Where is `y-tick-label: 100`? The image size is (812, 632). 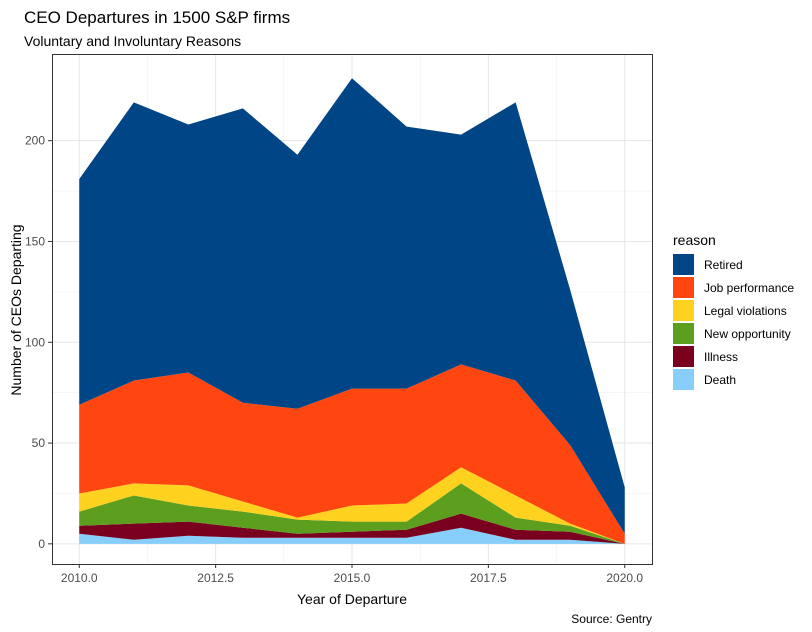
y-tick-label: 100 is located at coordinates (35, 342).